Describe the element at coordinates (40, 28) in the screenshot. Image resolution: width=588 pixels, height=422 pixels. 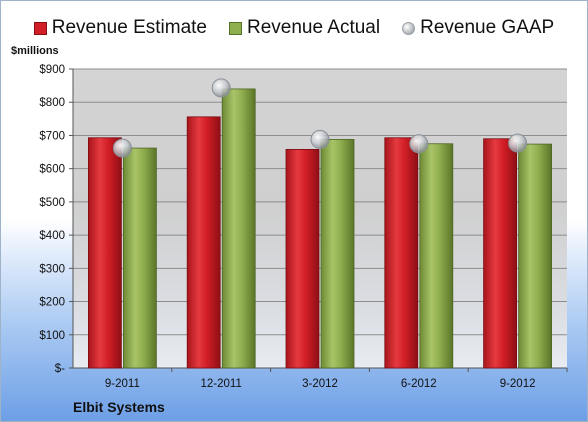
I see `legend-swatch-estimate` at that location.